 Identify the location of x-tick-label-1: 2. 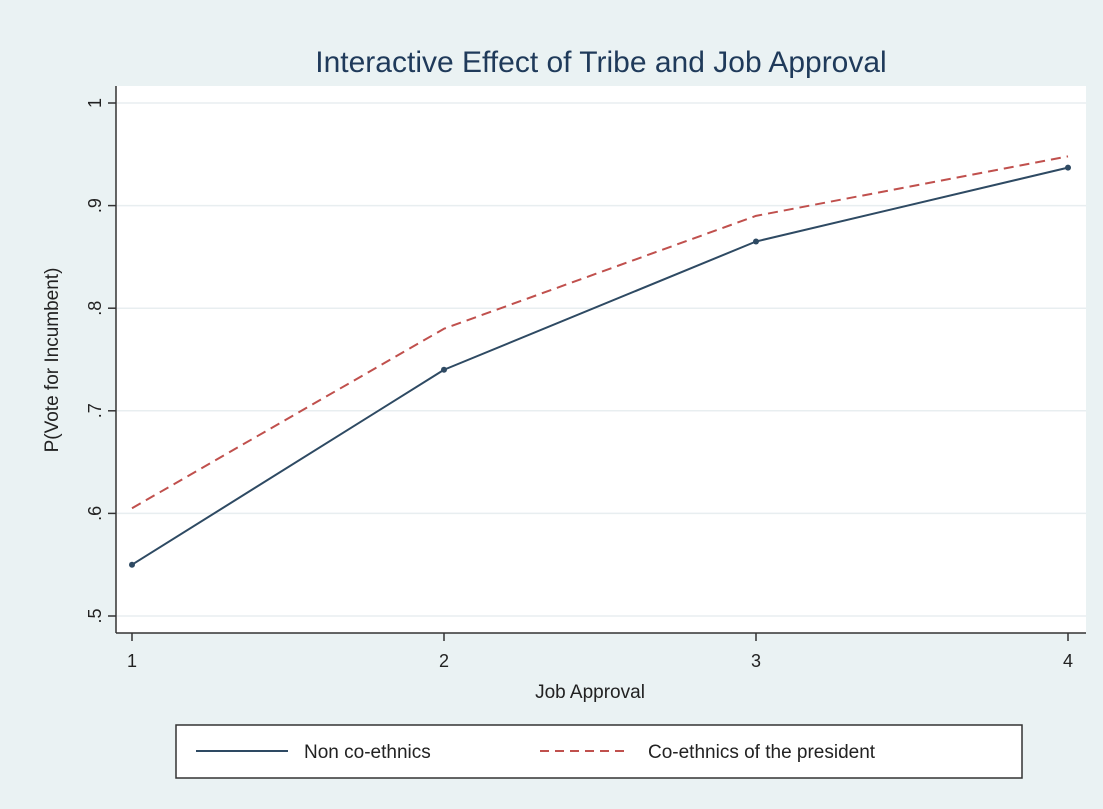
(444, 661).